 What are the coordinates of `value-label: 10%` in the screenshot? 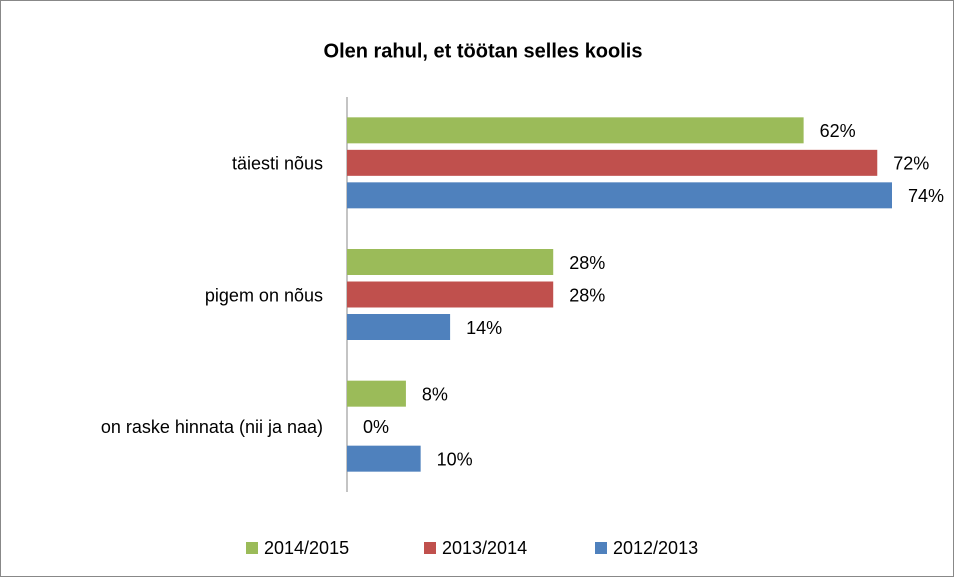 It's located at (455, 459).